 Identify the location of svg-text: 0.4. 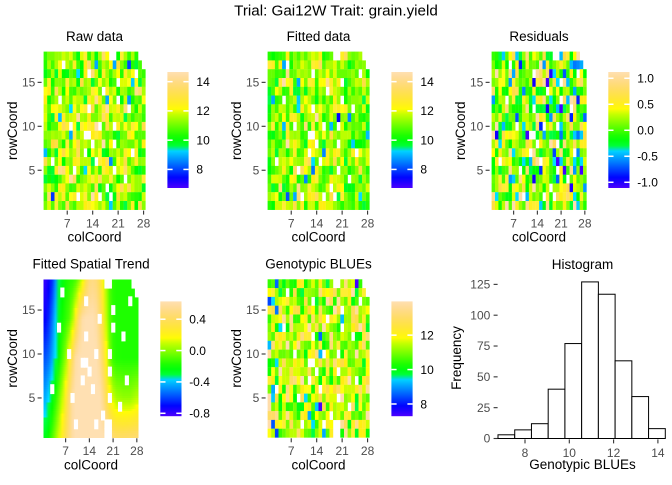
(197, 320).